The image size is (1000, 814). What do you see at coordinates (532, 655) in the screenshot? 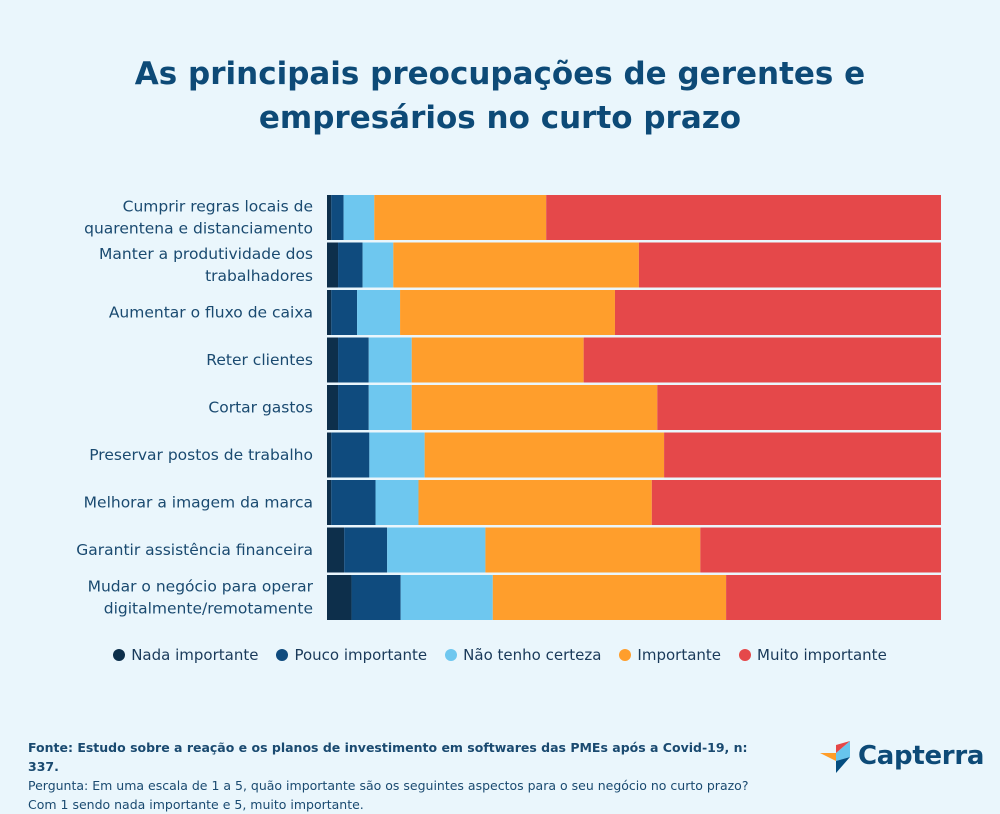
I see `legend-label: Não tenho certeza` at bounding box center [532, 655].